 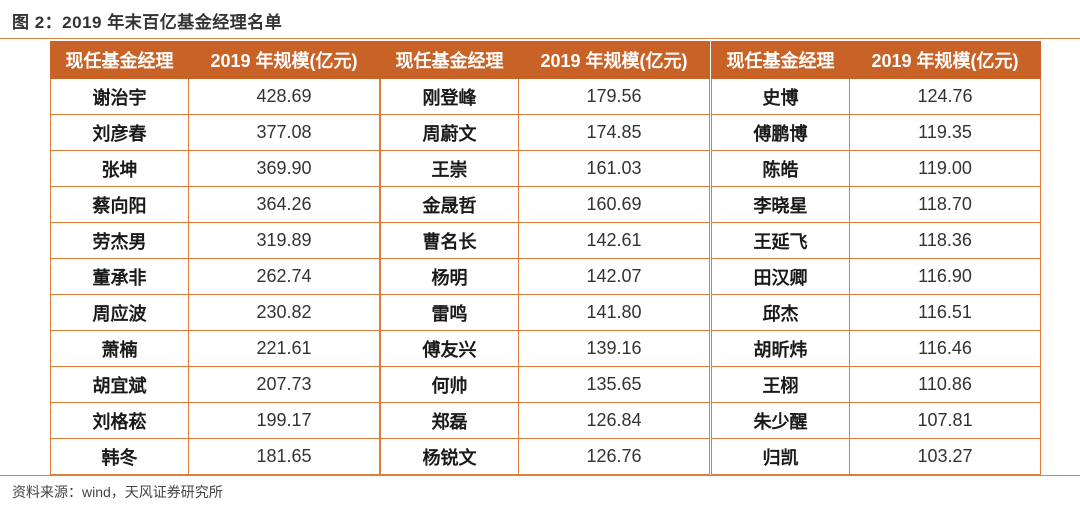 I want to click on manager-name-cell: 胡宜斌, so click(x=119, y=384).